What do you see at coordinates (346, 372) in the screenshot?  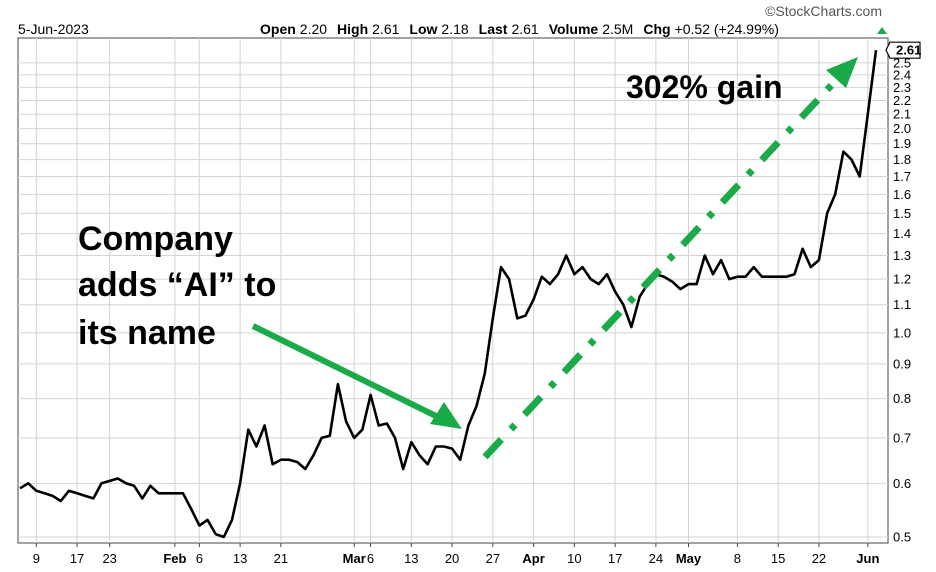 I see `solid-arrow-shaft` at bounding box center [346, 372].